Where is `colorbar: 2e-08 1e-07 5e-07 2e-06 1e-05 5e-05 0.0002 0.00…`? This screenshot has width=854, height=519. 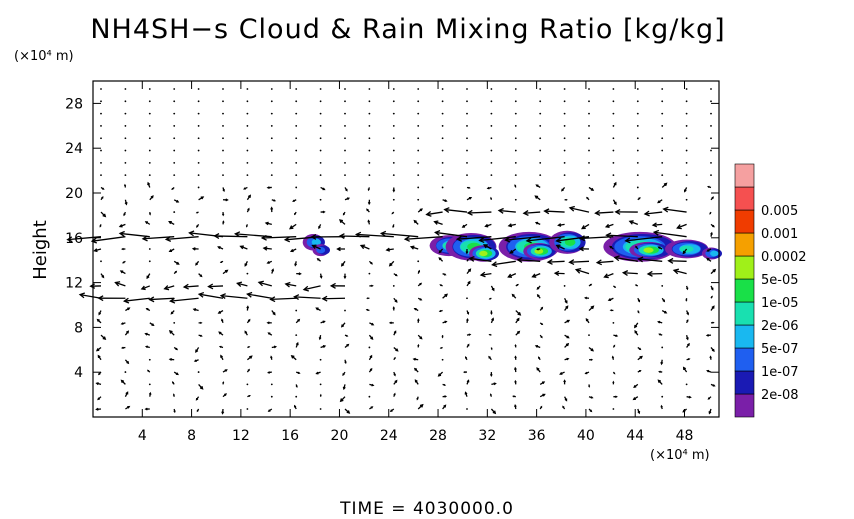
colorbar: 2e-08 1e-07 5e-07 2e-06 1e-05 5e-05 0.0002 0.00… is located at coordinates (770, 290).